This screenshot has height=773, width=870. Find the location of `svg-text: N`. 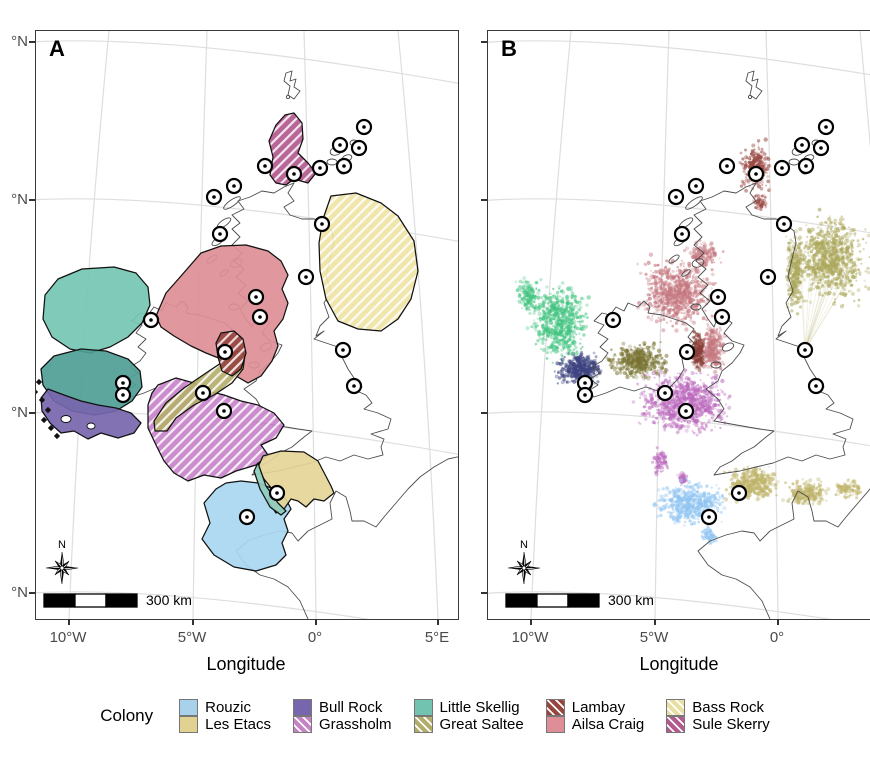

svg-text: N is located at coordinates (62, 545).